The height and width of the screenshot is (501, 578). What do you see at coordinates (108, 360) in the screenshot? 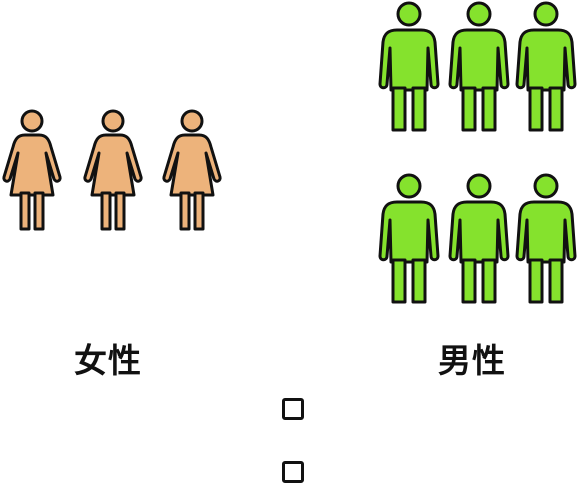
I see `female-label: 女性` at bounding box center [108, 360].